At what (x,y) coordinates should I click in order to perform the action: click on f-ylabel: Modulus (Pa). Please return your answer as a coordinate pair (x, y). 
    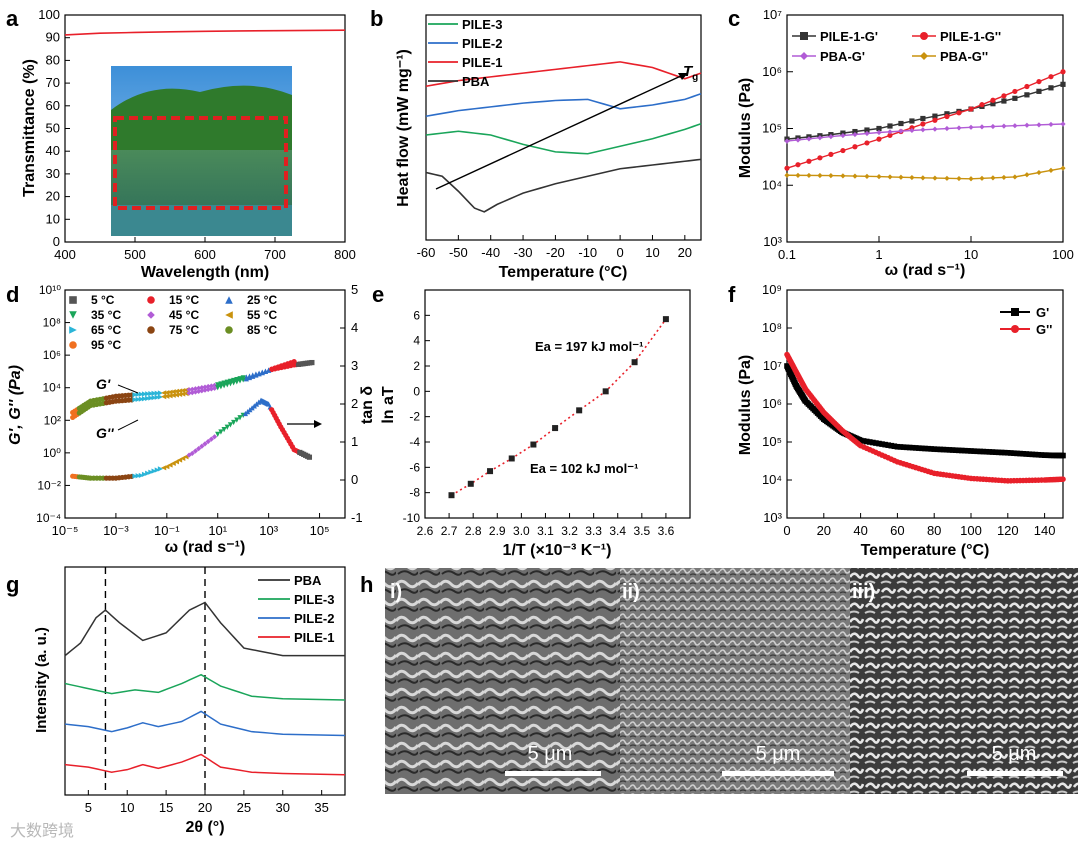
    Looking at the image, I should click on (745, 405).